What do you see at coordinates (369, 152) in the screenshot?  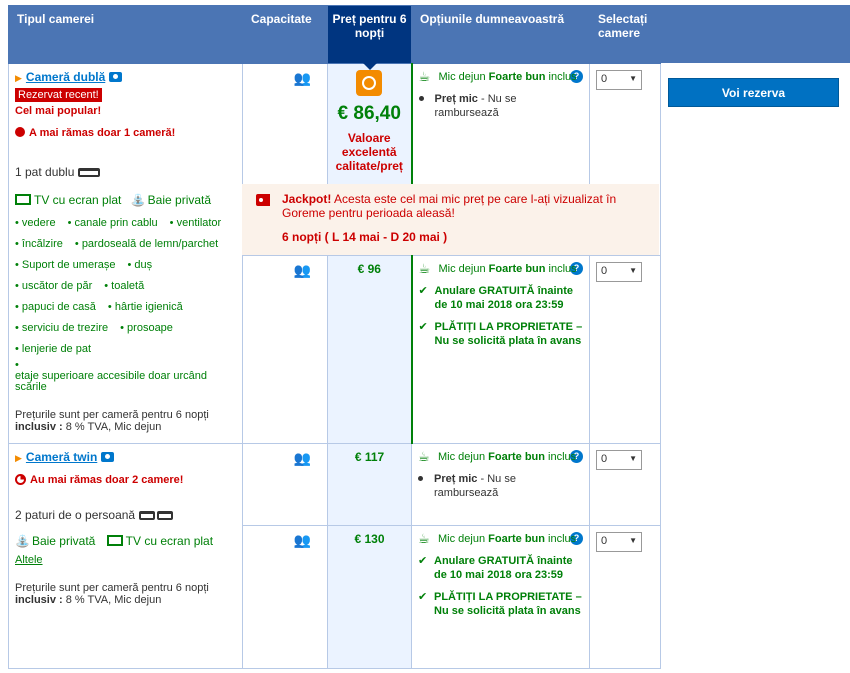 I see `value-label: Valoare excelentă calitate/preț` at bounding box center [369, 152].